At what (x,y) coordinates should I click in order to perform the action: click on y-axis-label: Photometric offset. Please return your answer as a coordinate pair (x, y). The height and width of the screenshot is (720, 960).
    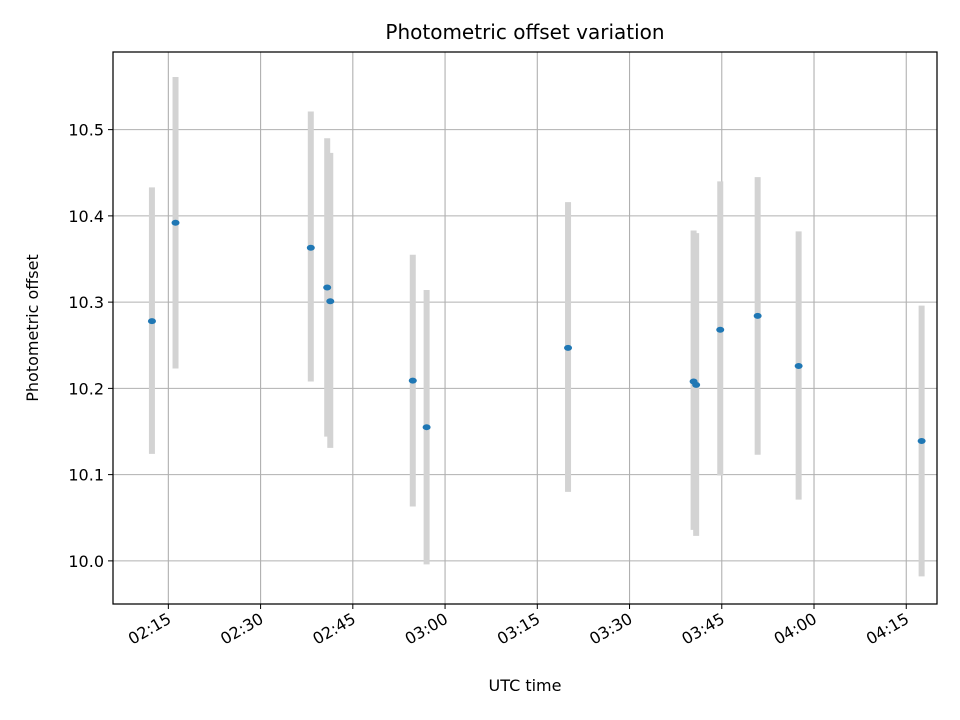
    Looking at the image, I should click on (32, 328).